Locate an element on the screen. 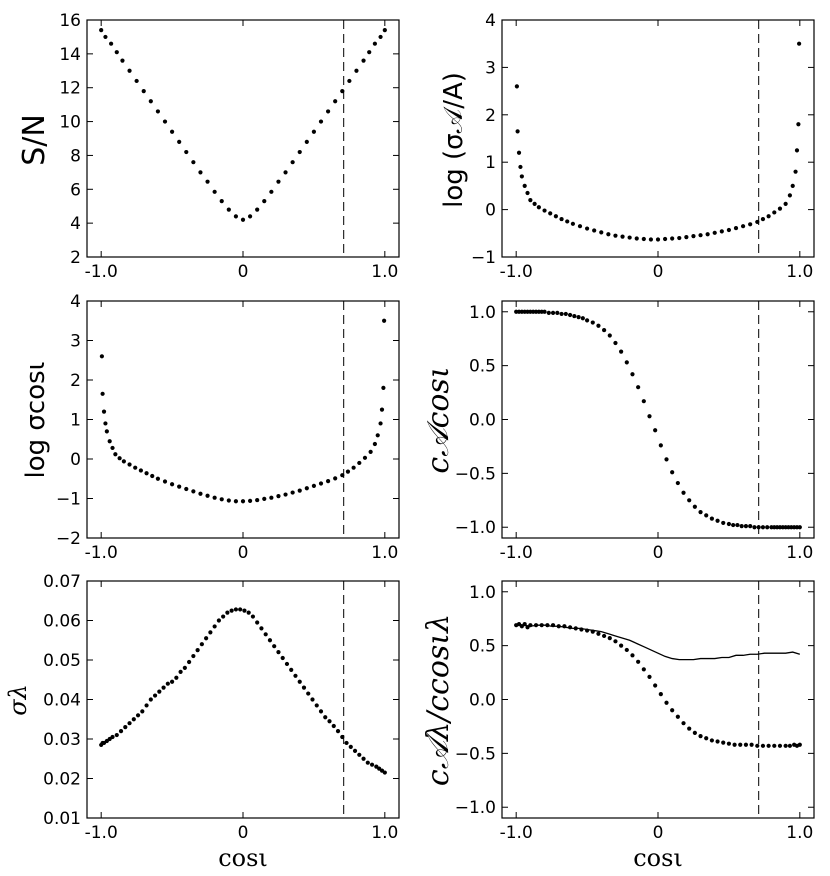 This screenshot has width=830, height=876. y-tick-label: 0.05 is located at coordinates (62, 661).